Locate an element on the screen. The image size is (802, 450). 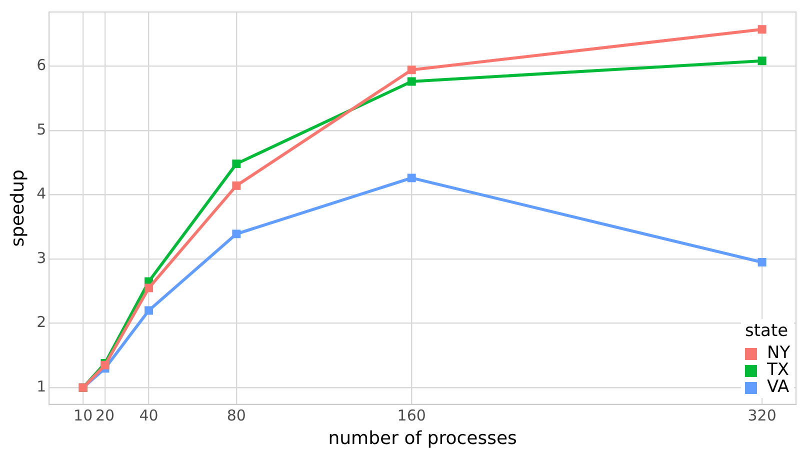
y-tick-label: 6 is located at coordinates (41, 65).